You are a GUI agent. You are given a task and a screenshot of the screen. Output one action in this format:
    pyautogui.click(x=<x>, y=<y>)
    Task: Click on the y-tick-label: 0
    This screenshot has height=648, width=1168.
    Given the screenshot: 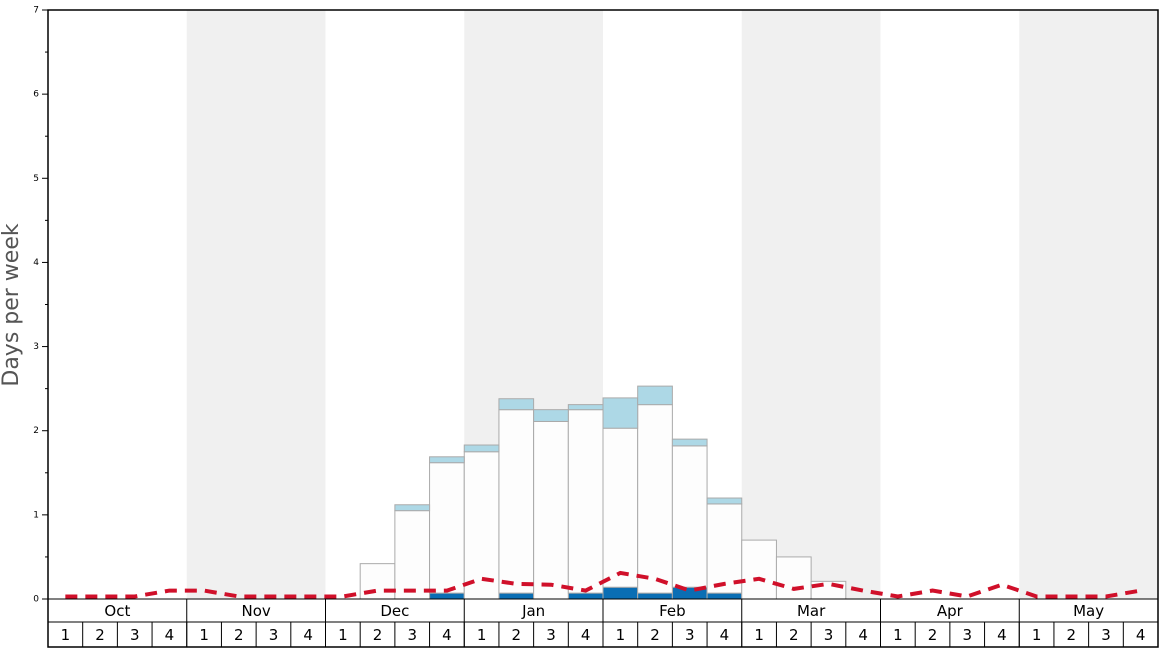 What is the action you would take?
    pyautogui.click(x=36, y=600)
    